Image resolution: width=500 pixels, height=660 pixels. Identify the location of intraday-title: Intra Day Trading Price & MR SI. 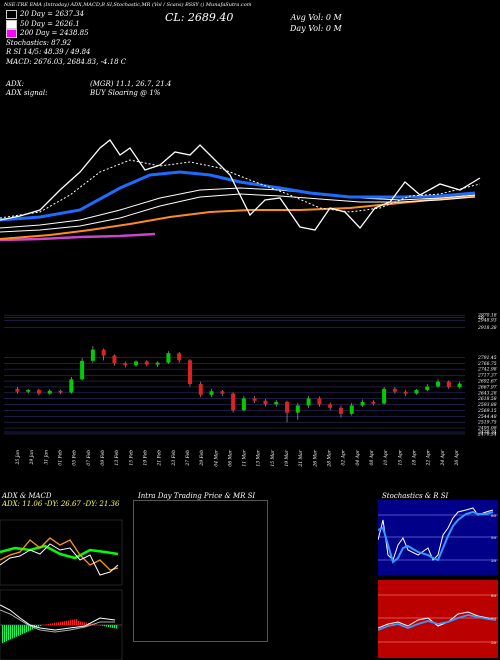
(197, 496).